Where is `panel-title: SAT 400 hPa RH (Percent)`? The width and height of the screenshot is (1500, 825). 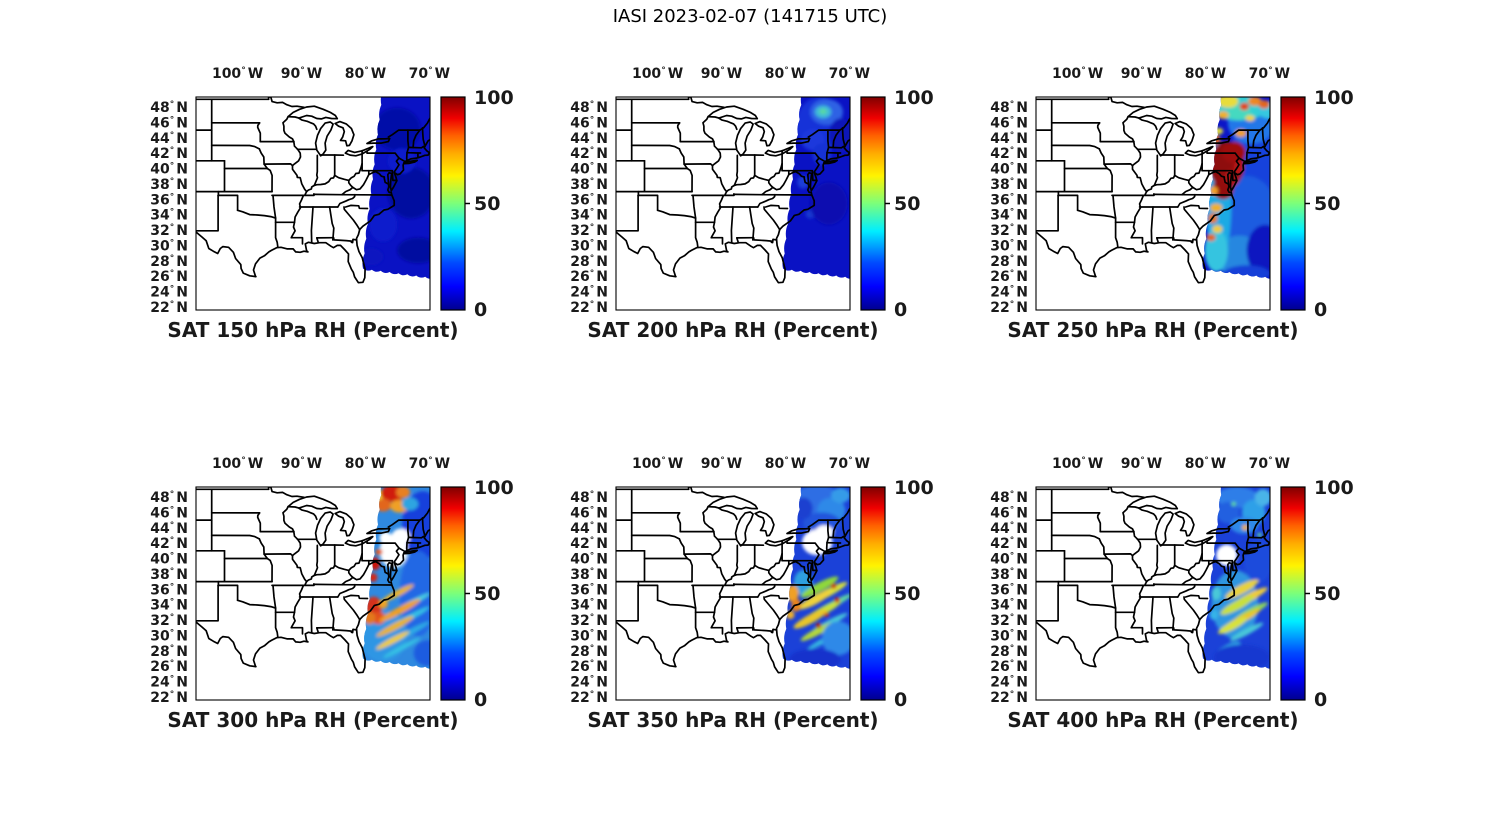
panel-title: SAT 400 hPa RH (Percent) is located at coordinates (1152, 720).